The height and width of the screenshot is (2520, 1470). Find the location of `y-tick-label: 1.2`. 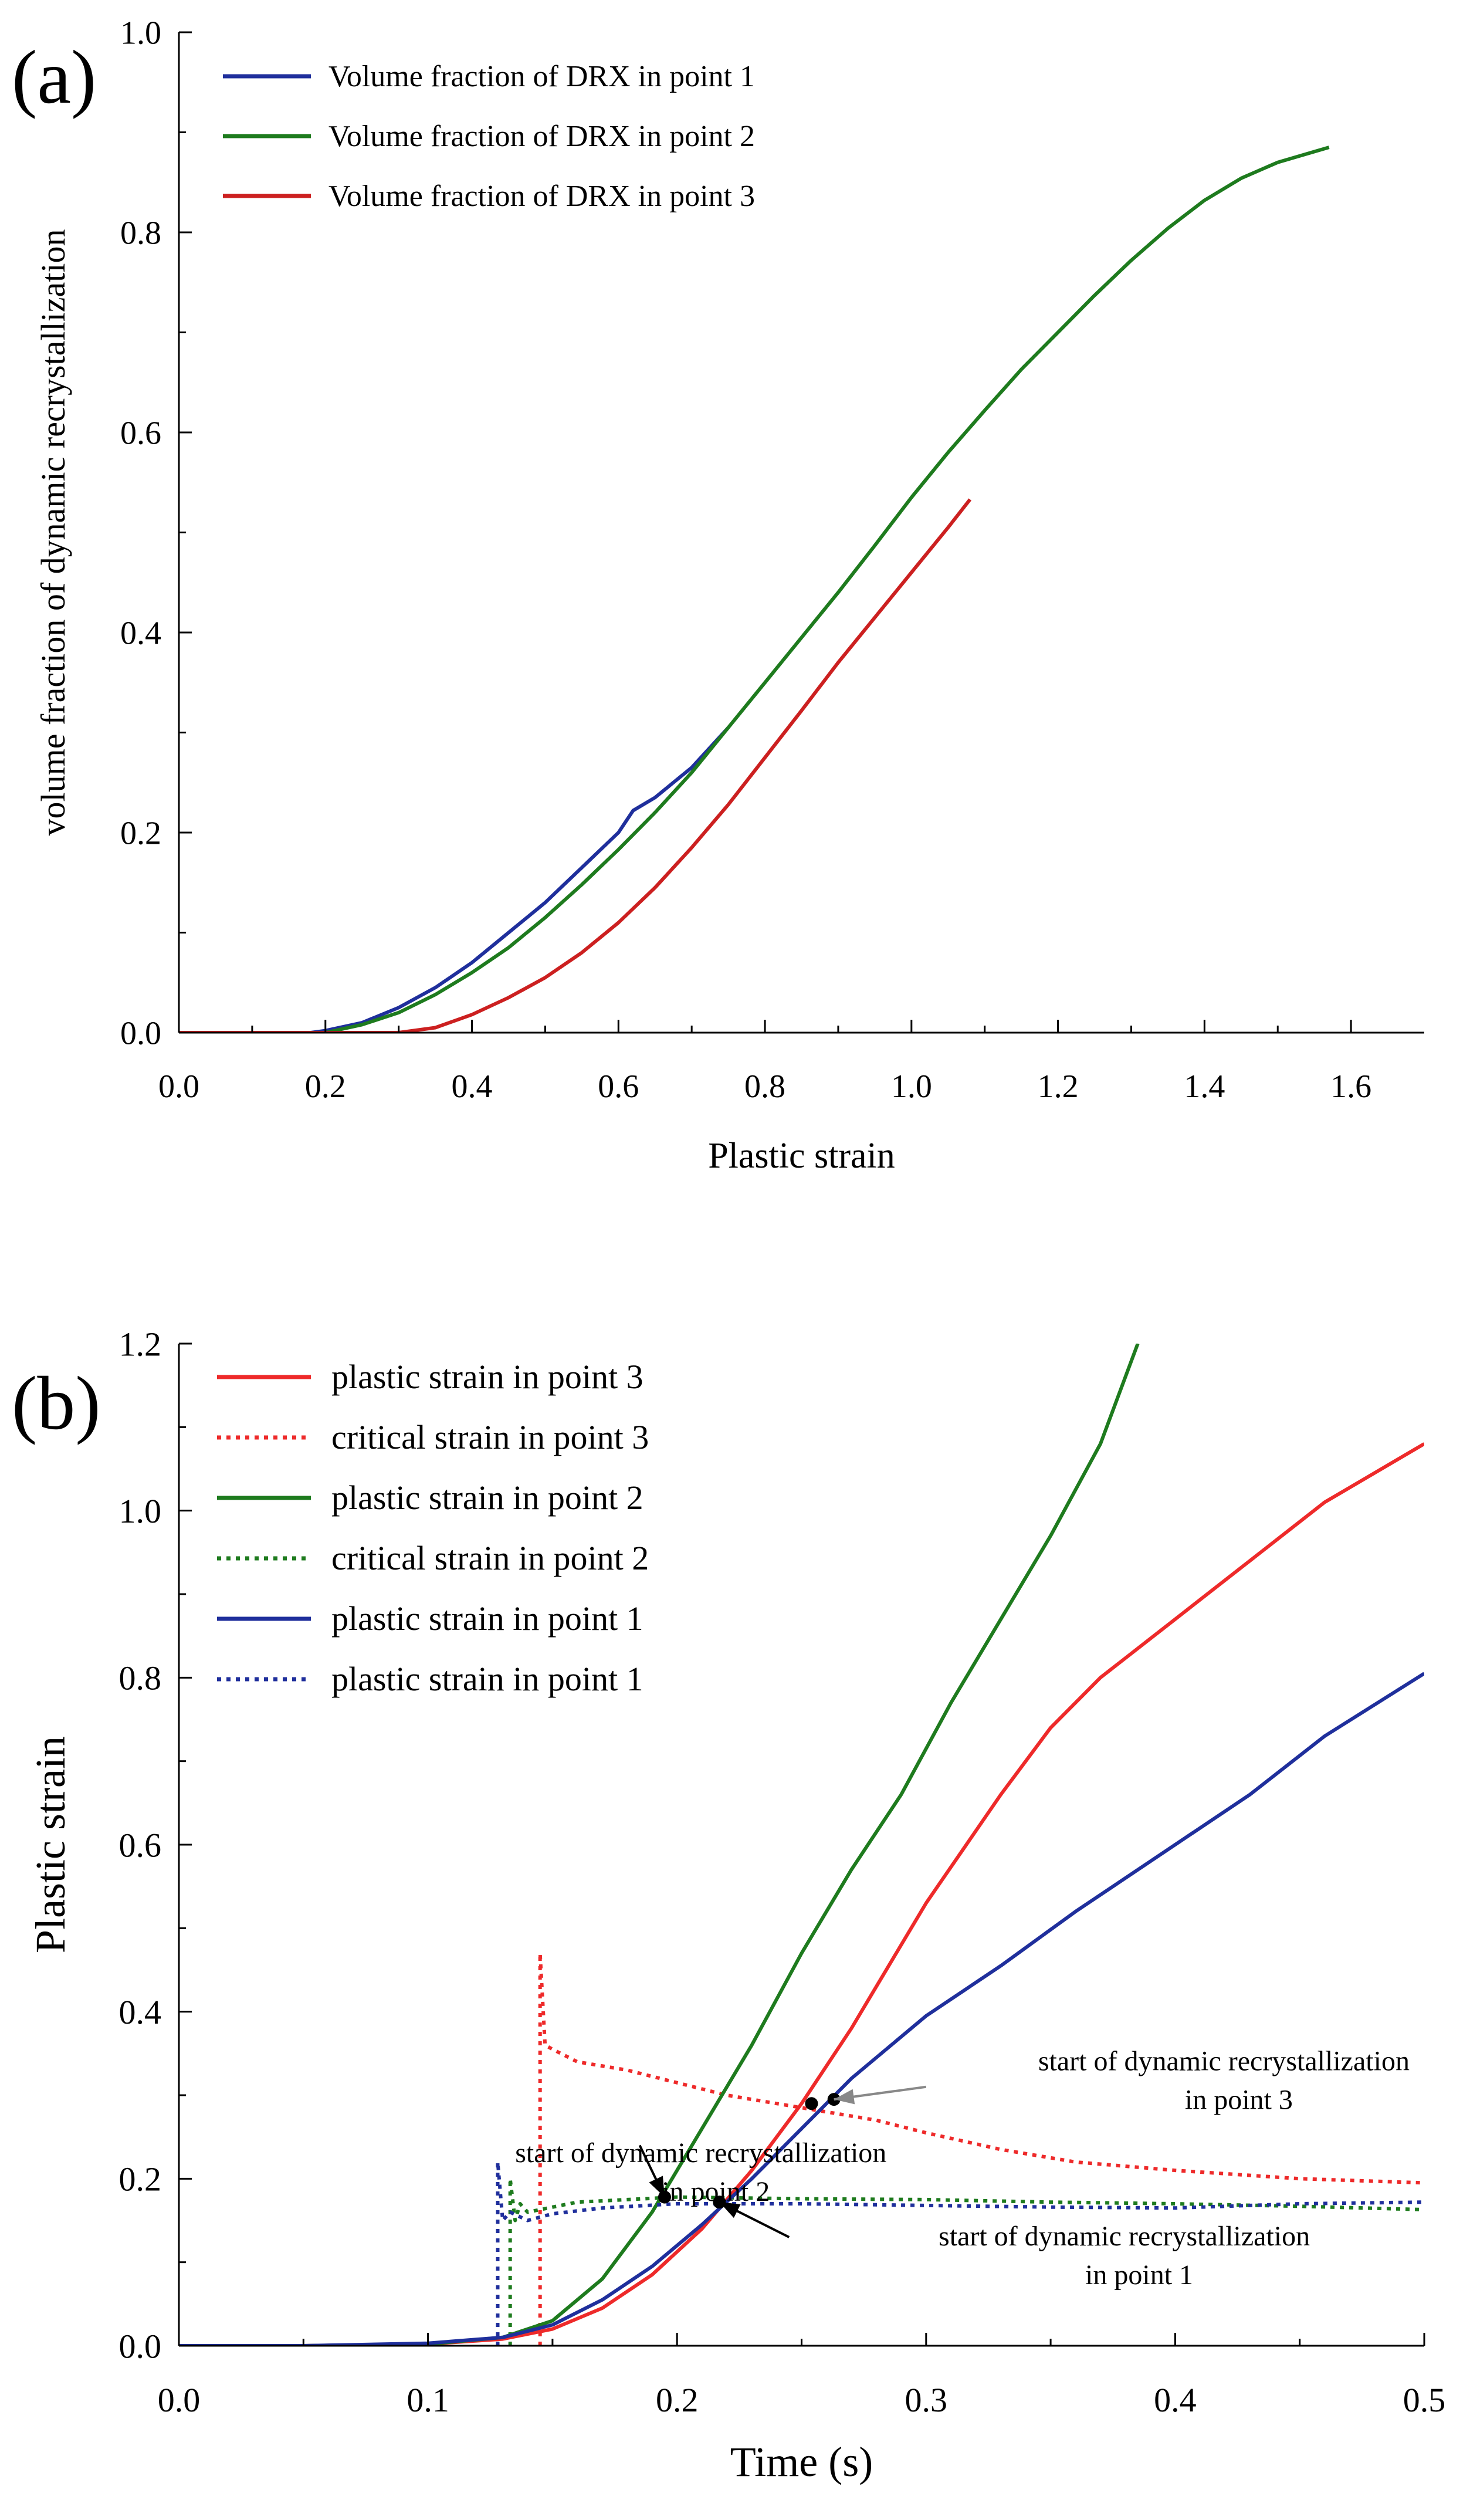

y-tick-label: 1.2 is located at coordinates (140, 1344).